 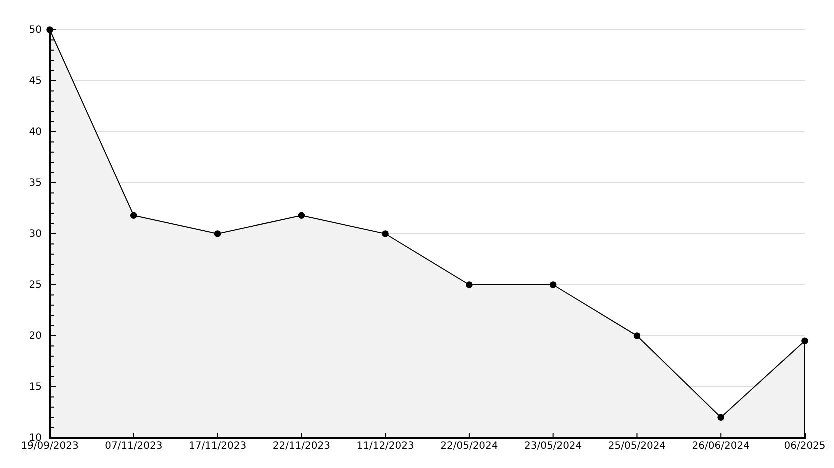 I want to click on x-tick-label: 23/05/2024, so click(x=553, y=446).